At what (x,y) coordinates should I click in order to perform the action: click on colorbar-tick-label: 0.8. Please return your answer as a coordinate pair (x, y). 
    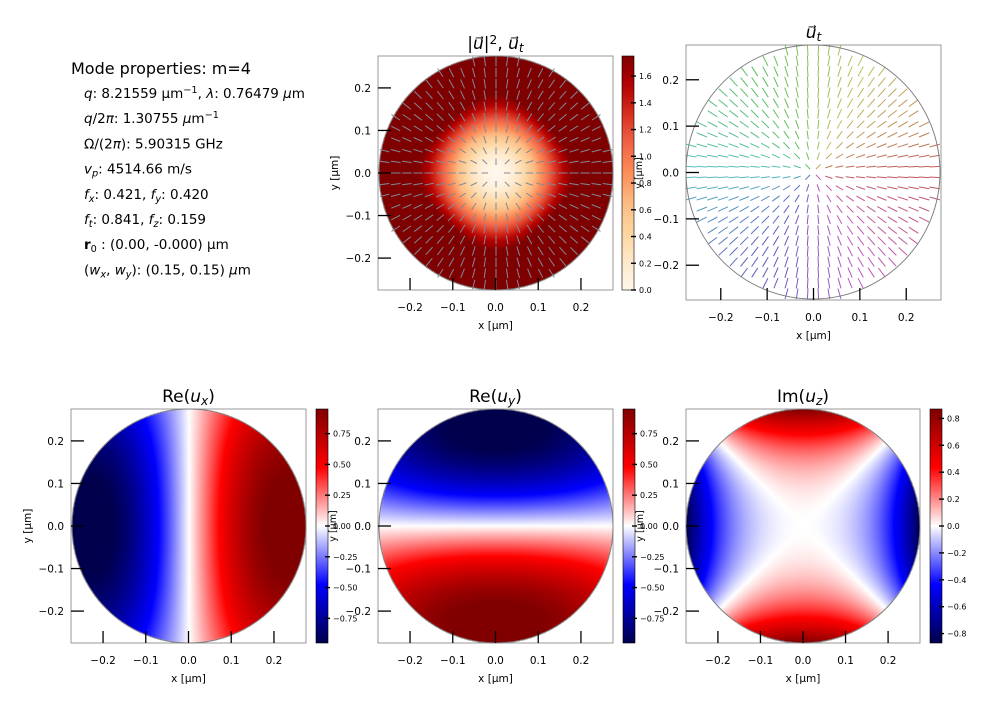
    Looking at the image, I should click on (645, 183).